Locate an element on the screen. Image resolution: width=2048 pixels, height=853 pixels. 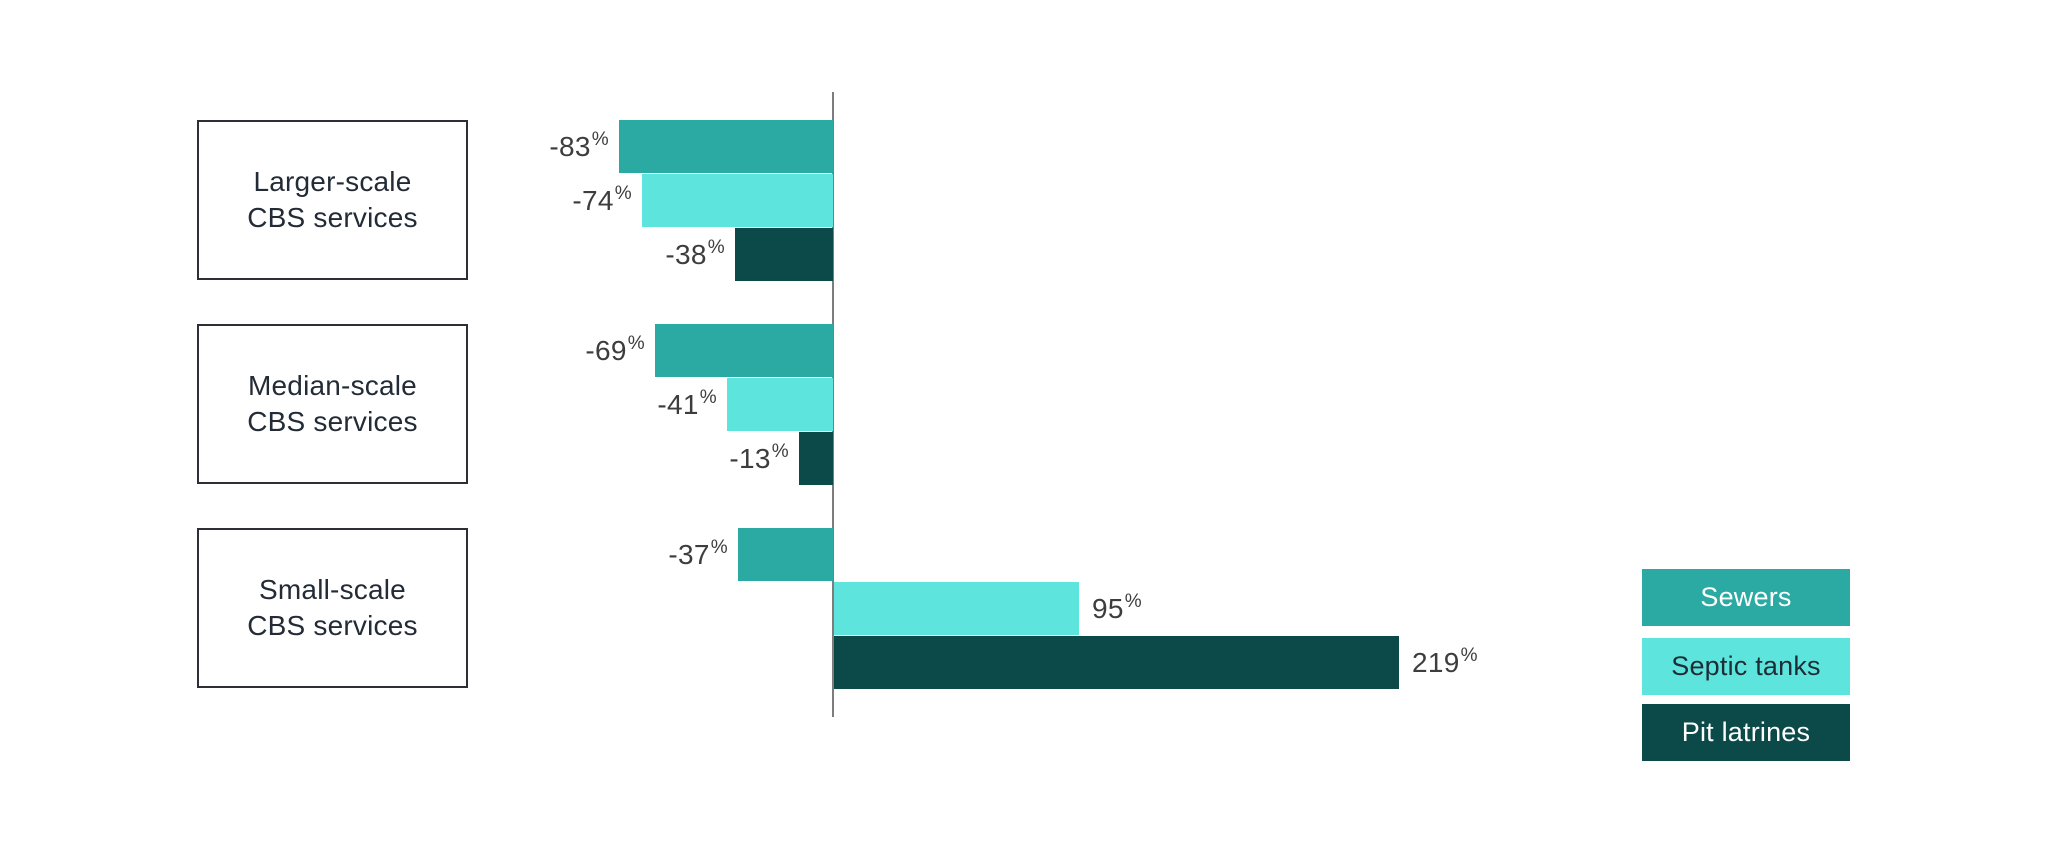
bar-septic-tanks-larger-scale-cbs-services is located at coordinates (737, 200).